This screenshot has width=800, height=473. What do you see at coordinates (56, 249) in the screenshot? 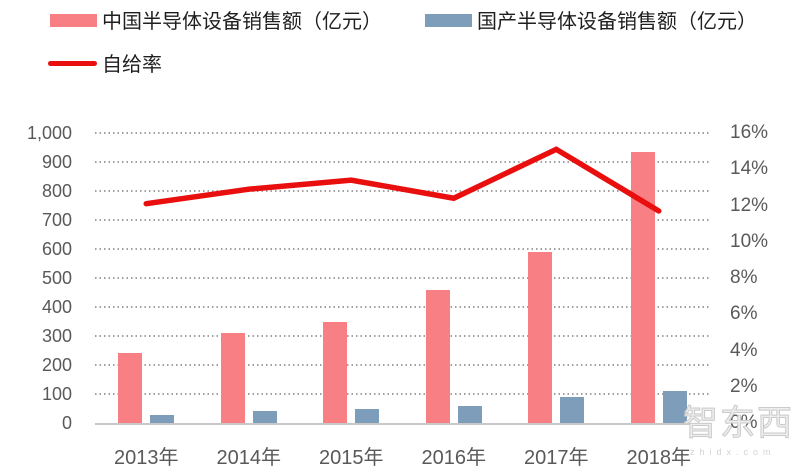
I see `left-axis-tick: 600` at bounding box center [56, 249].